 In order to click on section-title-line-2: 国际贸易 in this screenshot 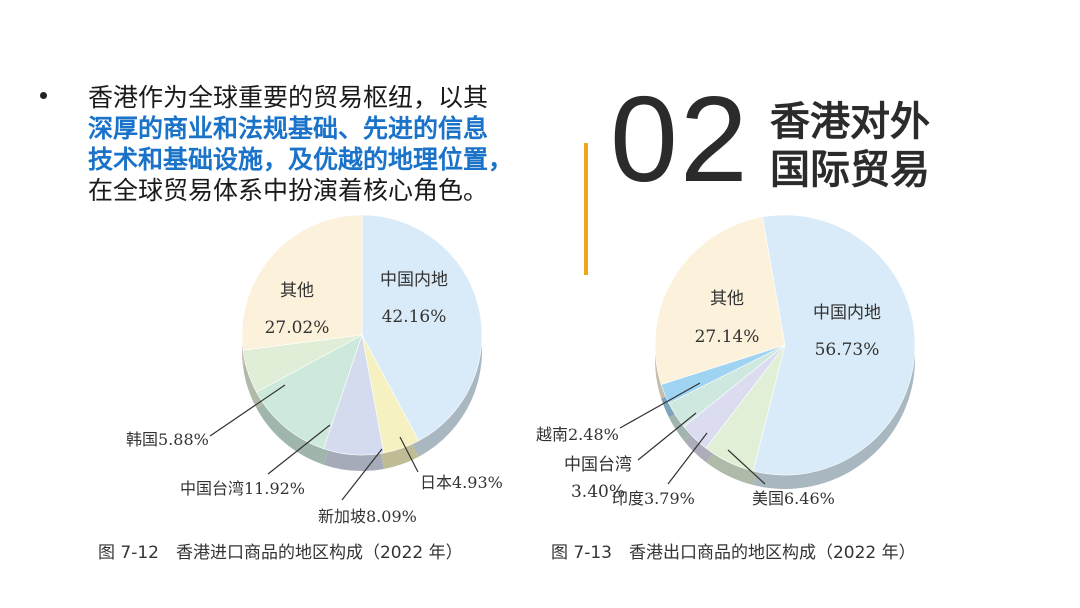, I will do `click(850, 170)`.